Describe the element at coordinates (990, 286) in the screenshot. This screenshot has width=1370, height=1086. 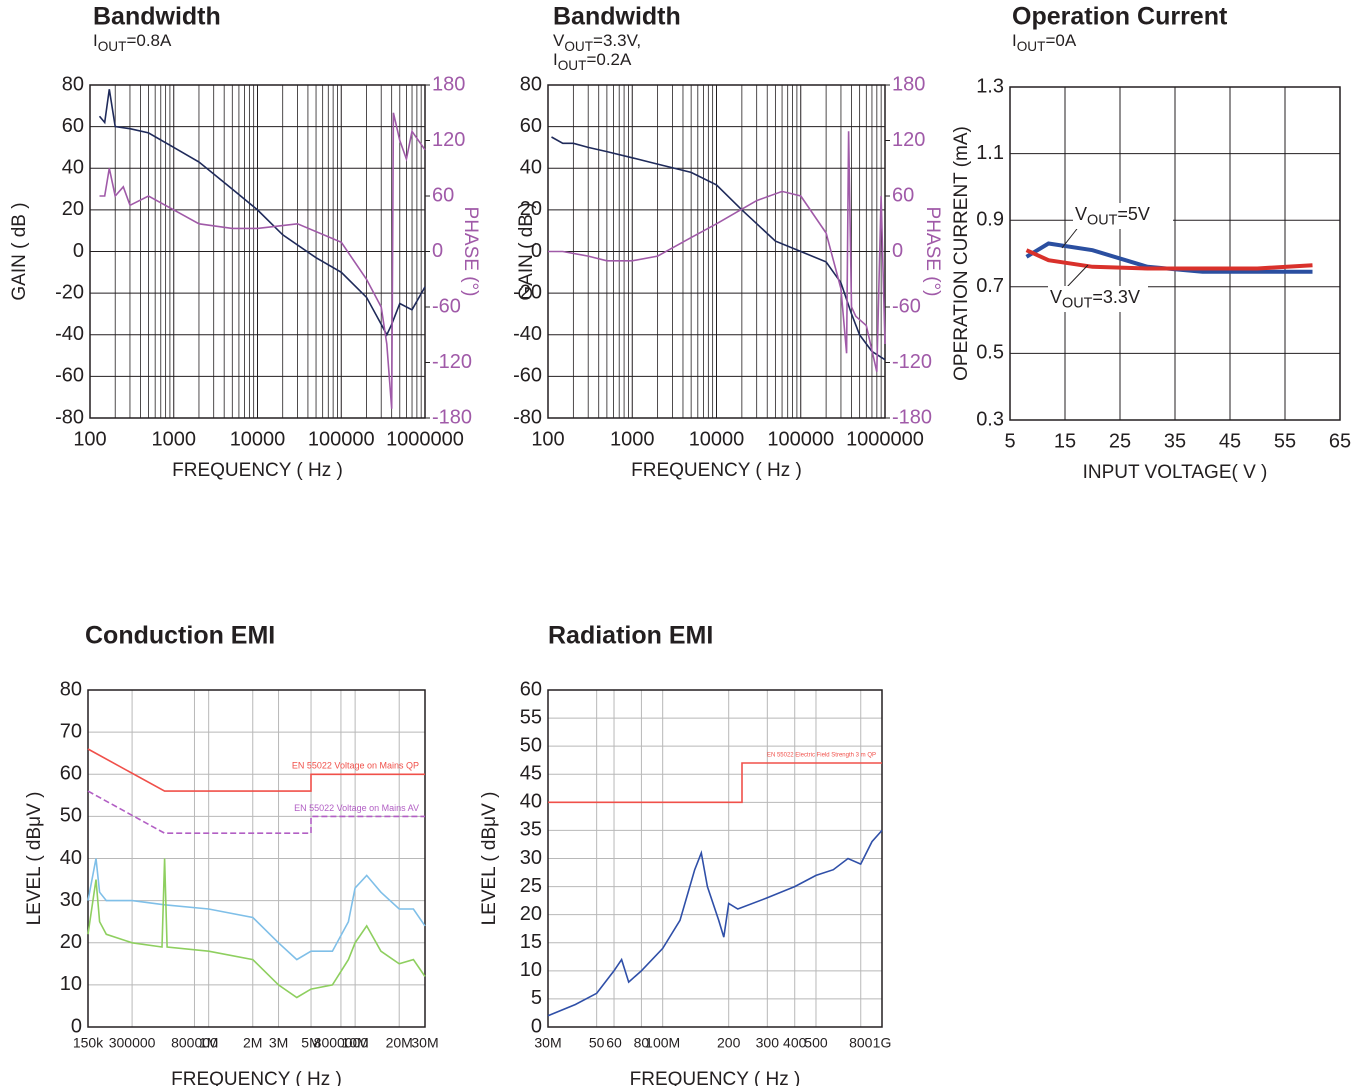
I see `y-tick-label: 0.7` at that location.